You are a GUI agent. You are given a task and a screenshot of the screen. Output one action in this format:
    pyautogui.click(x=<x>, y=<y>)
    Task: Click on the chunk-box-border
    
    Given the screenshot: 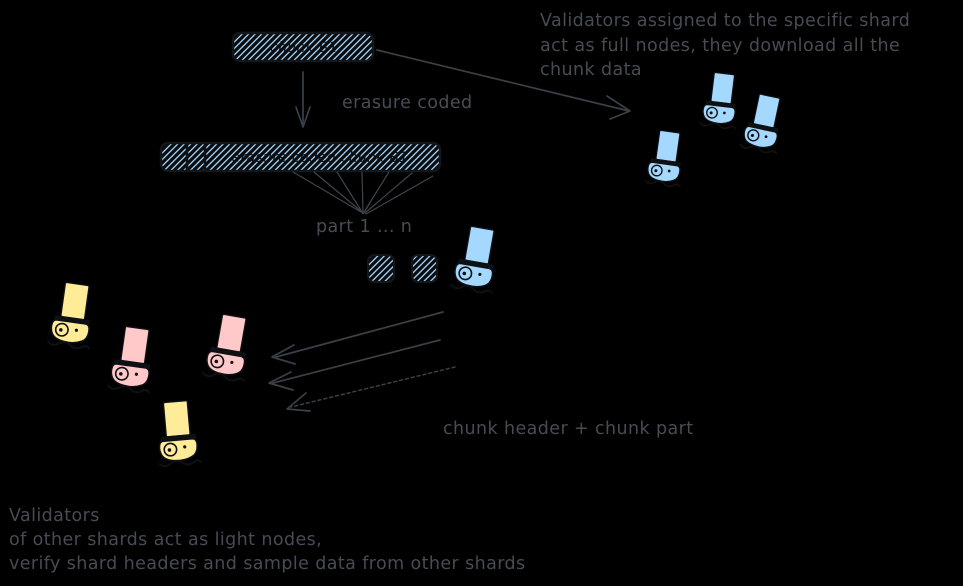 What is the action you would take?
    pyautogui.click(x=303, y=47)
    